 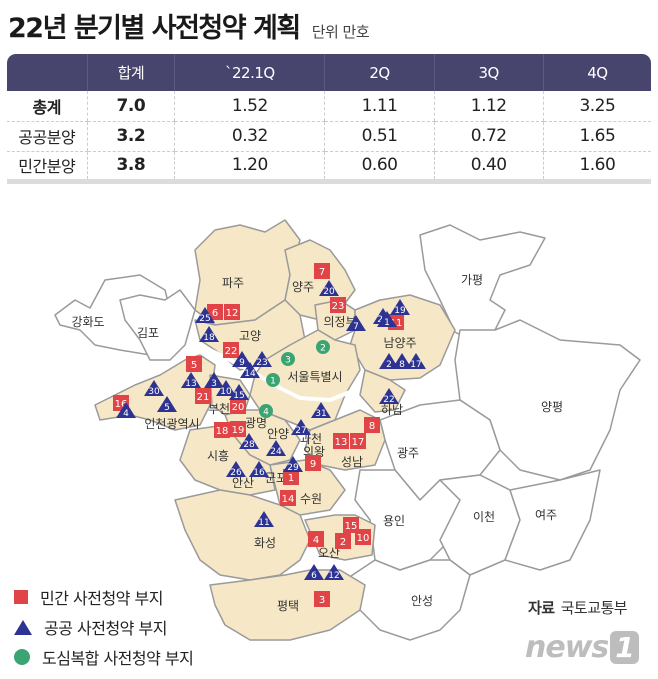 What do you see at coordinates (103, 597) in the screenshot?
I see `legend-private: 민간 사전청약 부지` at bounding box center [103, 597].